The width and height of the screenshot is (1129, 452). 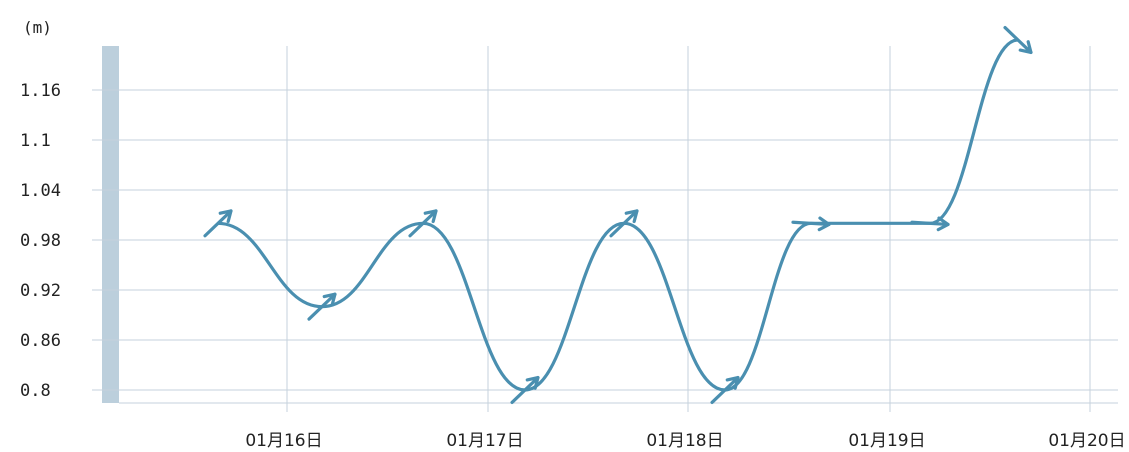 What do you see at coordinates (40, 191) in the screenshot?
I see `y-tick-label: 1.04` at bounding box center [40, 191].